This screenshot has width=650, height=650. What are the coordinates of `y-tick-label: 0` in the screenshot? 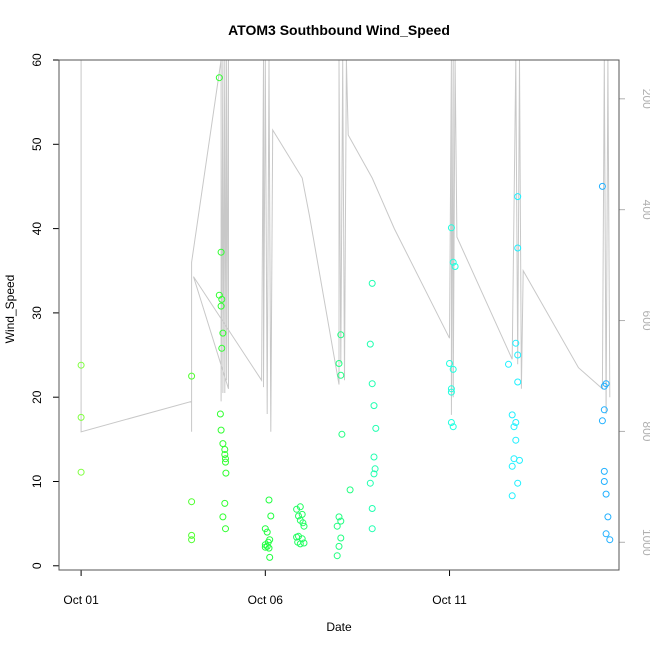 It's located at (37, 565).